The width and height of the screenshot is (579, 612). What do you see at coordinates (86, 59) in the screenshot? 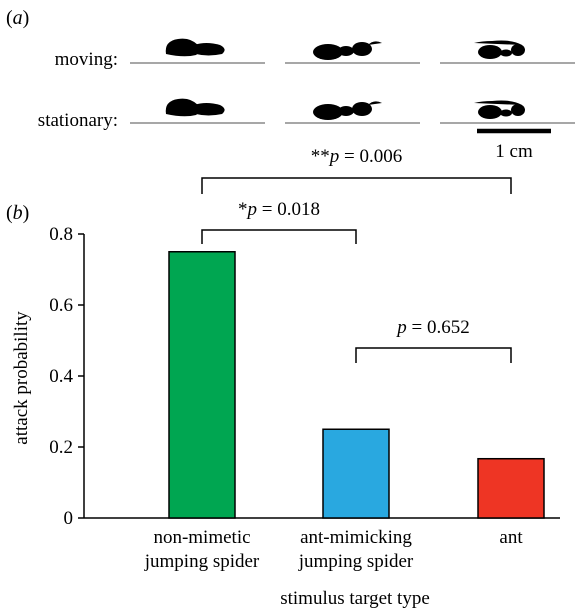
I see `row-label-moving: moving:` at bounding box center [86, 59].